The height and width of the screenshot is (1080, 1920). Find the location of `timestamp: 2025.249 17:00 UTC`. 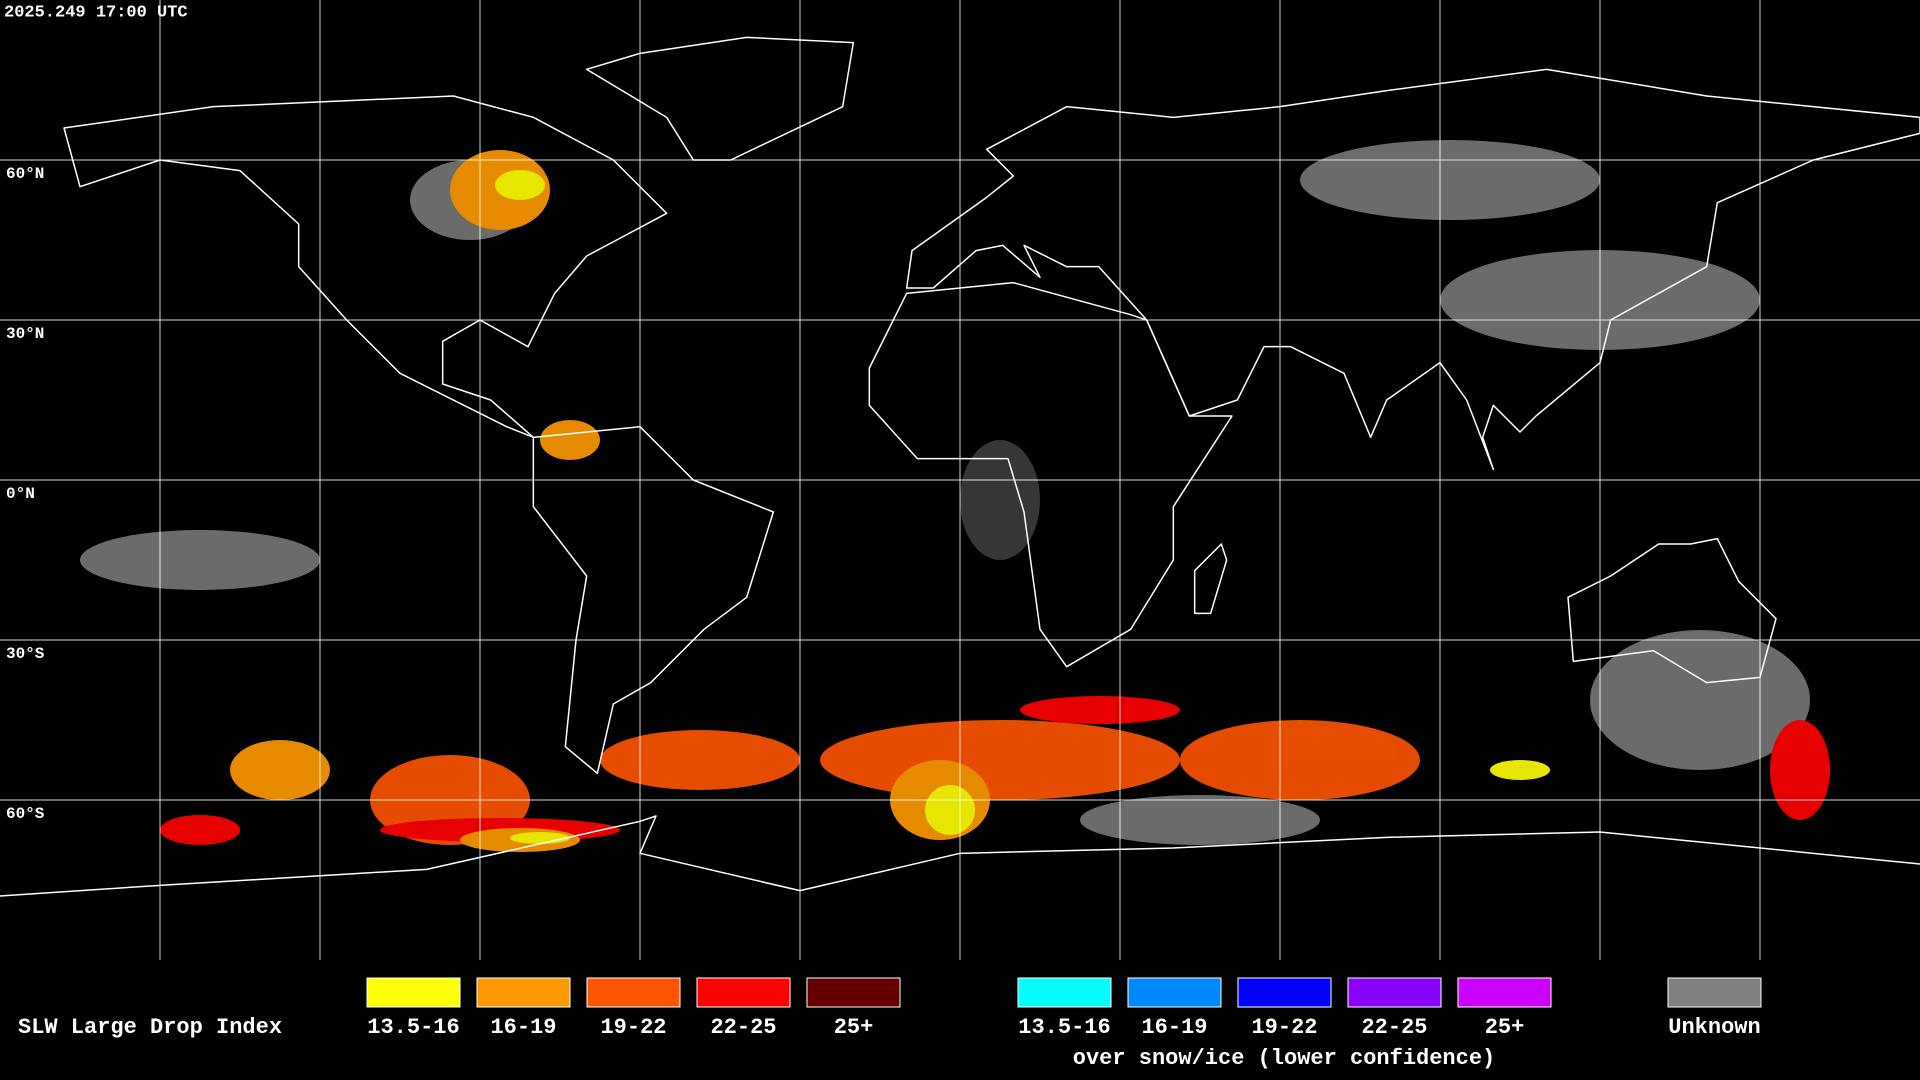

timestamp: 2025.249 17:00 UTC is located at coordinates (96, 12).